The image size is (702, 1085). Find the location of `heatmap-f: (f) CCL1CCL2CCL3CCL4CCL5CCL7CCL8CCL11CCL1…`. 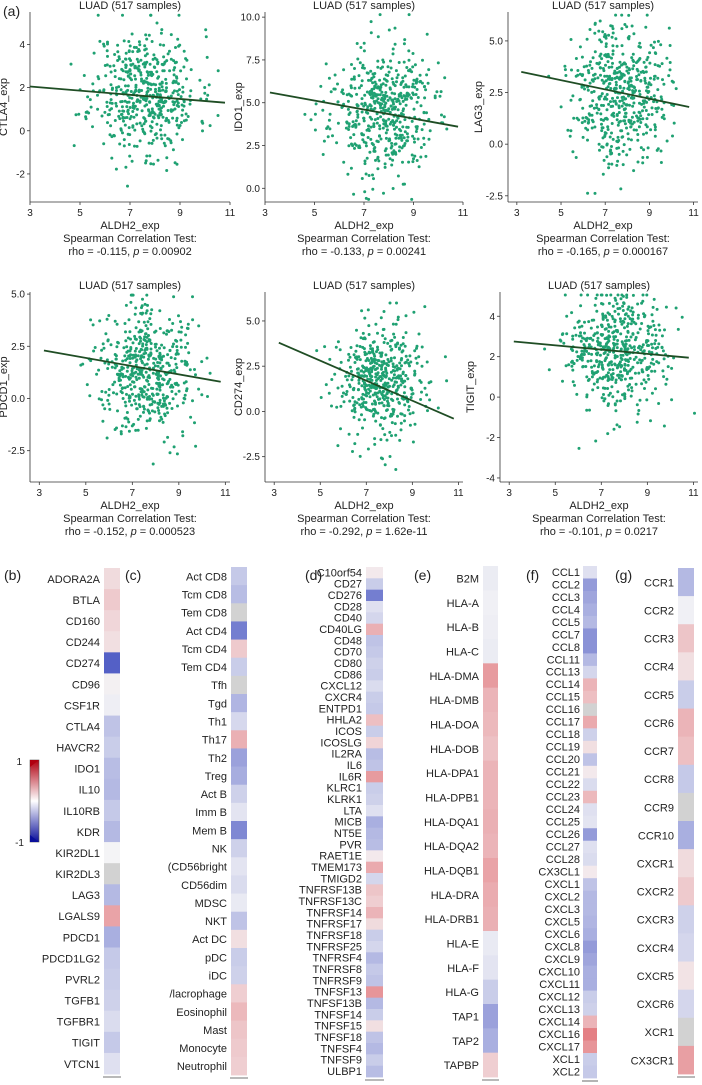

heatmap-f: (f) CCL1CCL2CCL3CCL4CCL5CCL7CCL8CCL11CCL1… is located at coordinates (562, 824).